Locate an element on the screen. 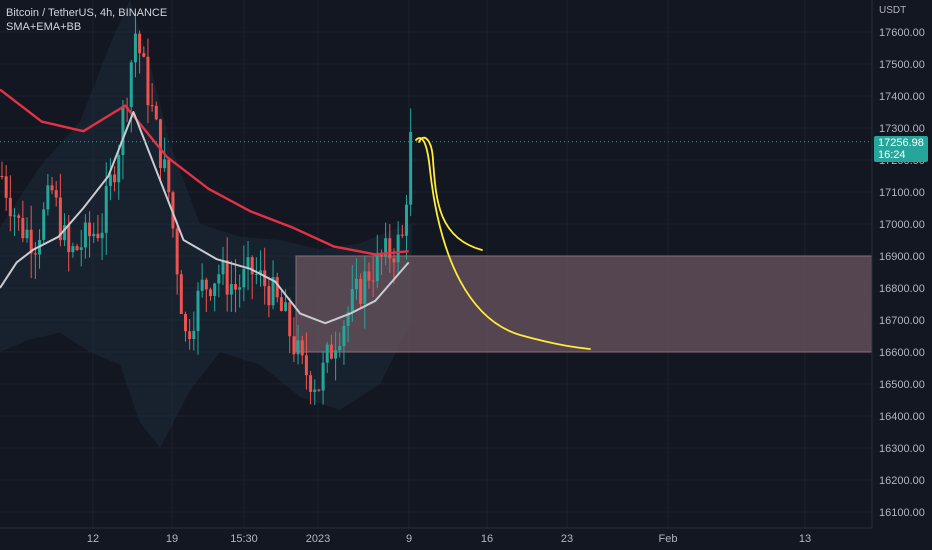  price-tick-label: 16600.00 is located at coordinates (902, 353).